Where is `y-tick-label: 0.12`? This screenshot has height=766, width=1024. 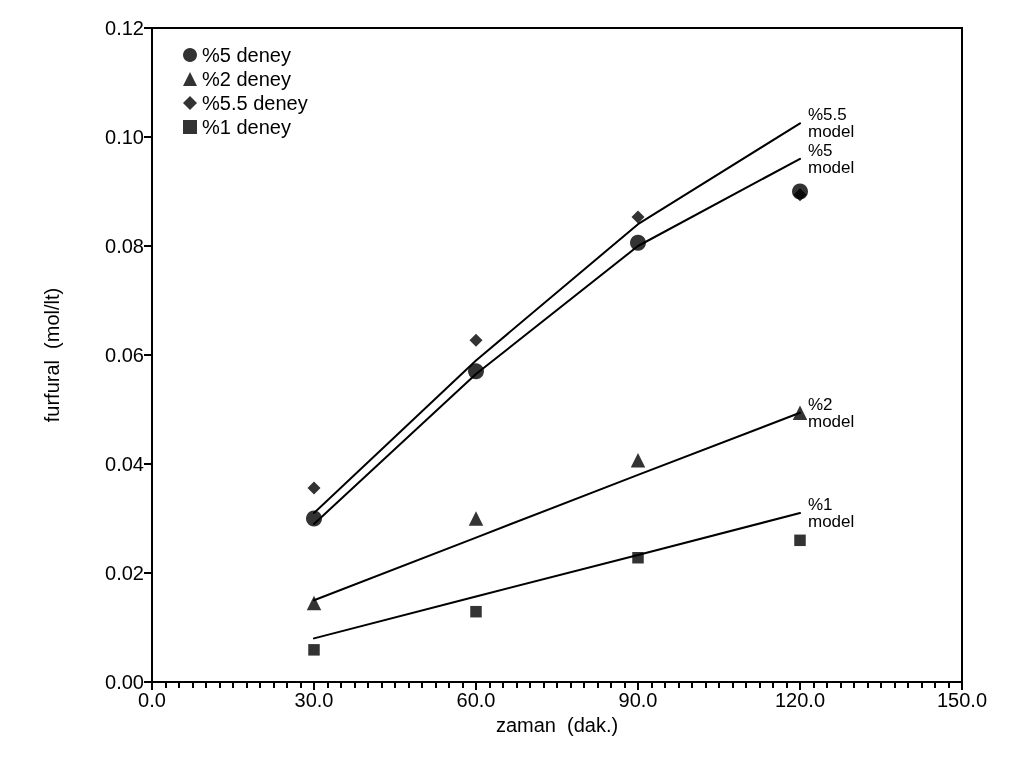 y-tick-label: 0.12 is located at coordinates (124, 28).